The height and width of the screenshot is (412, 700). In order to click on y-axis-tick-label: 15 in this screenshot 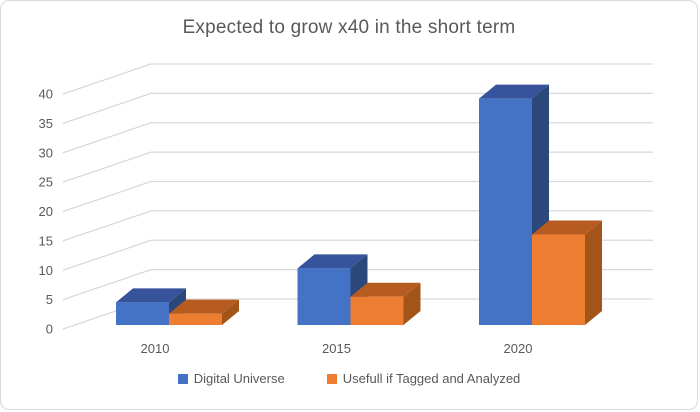, I will do `click(46, 240)`.